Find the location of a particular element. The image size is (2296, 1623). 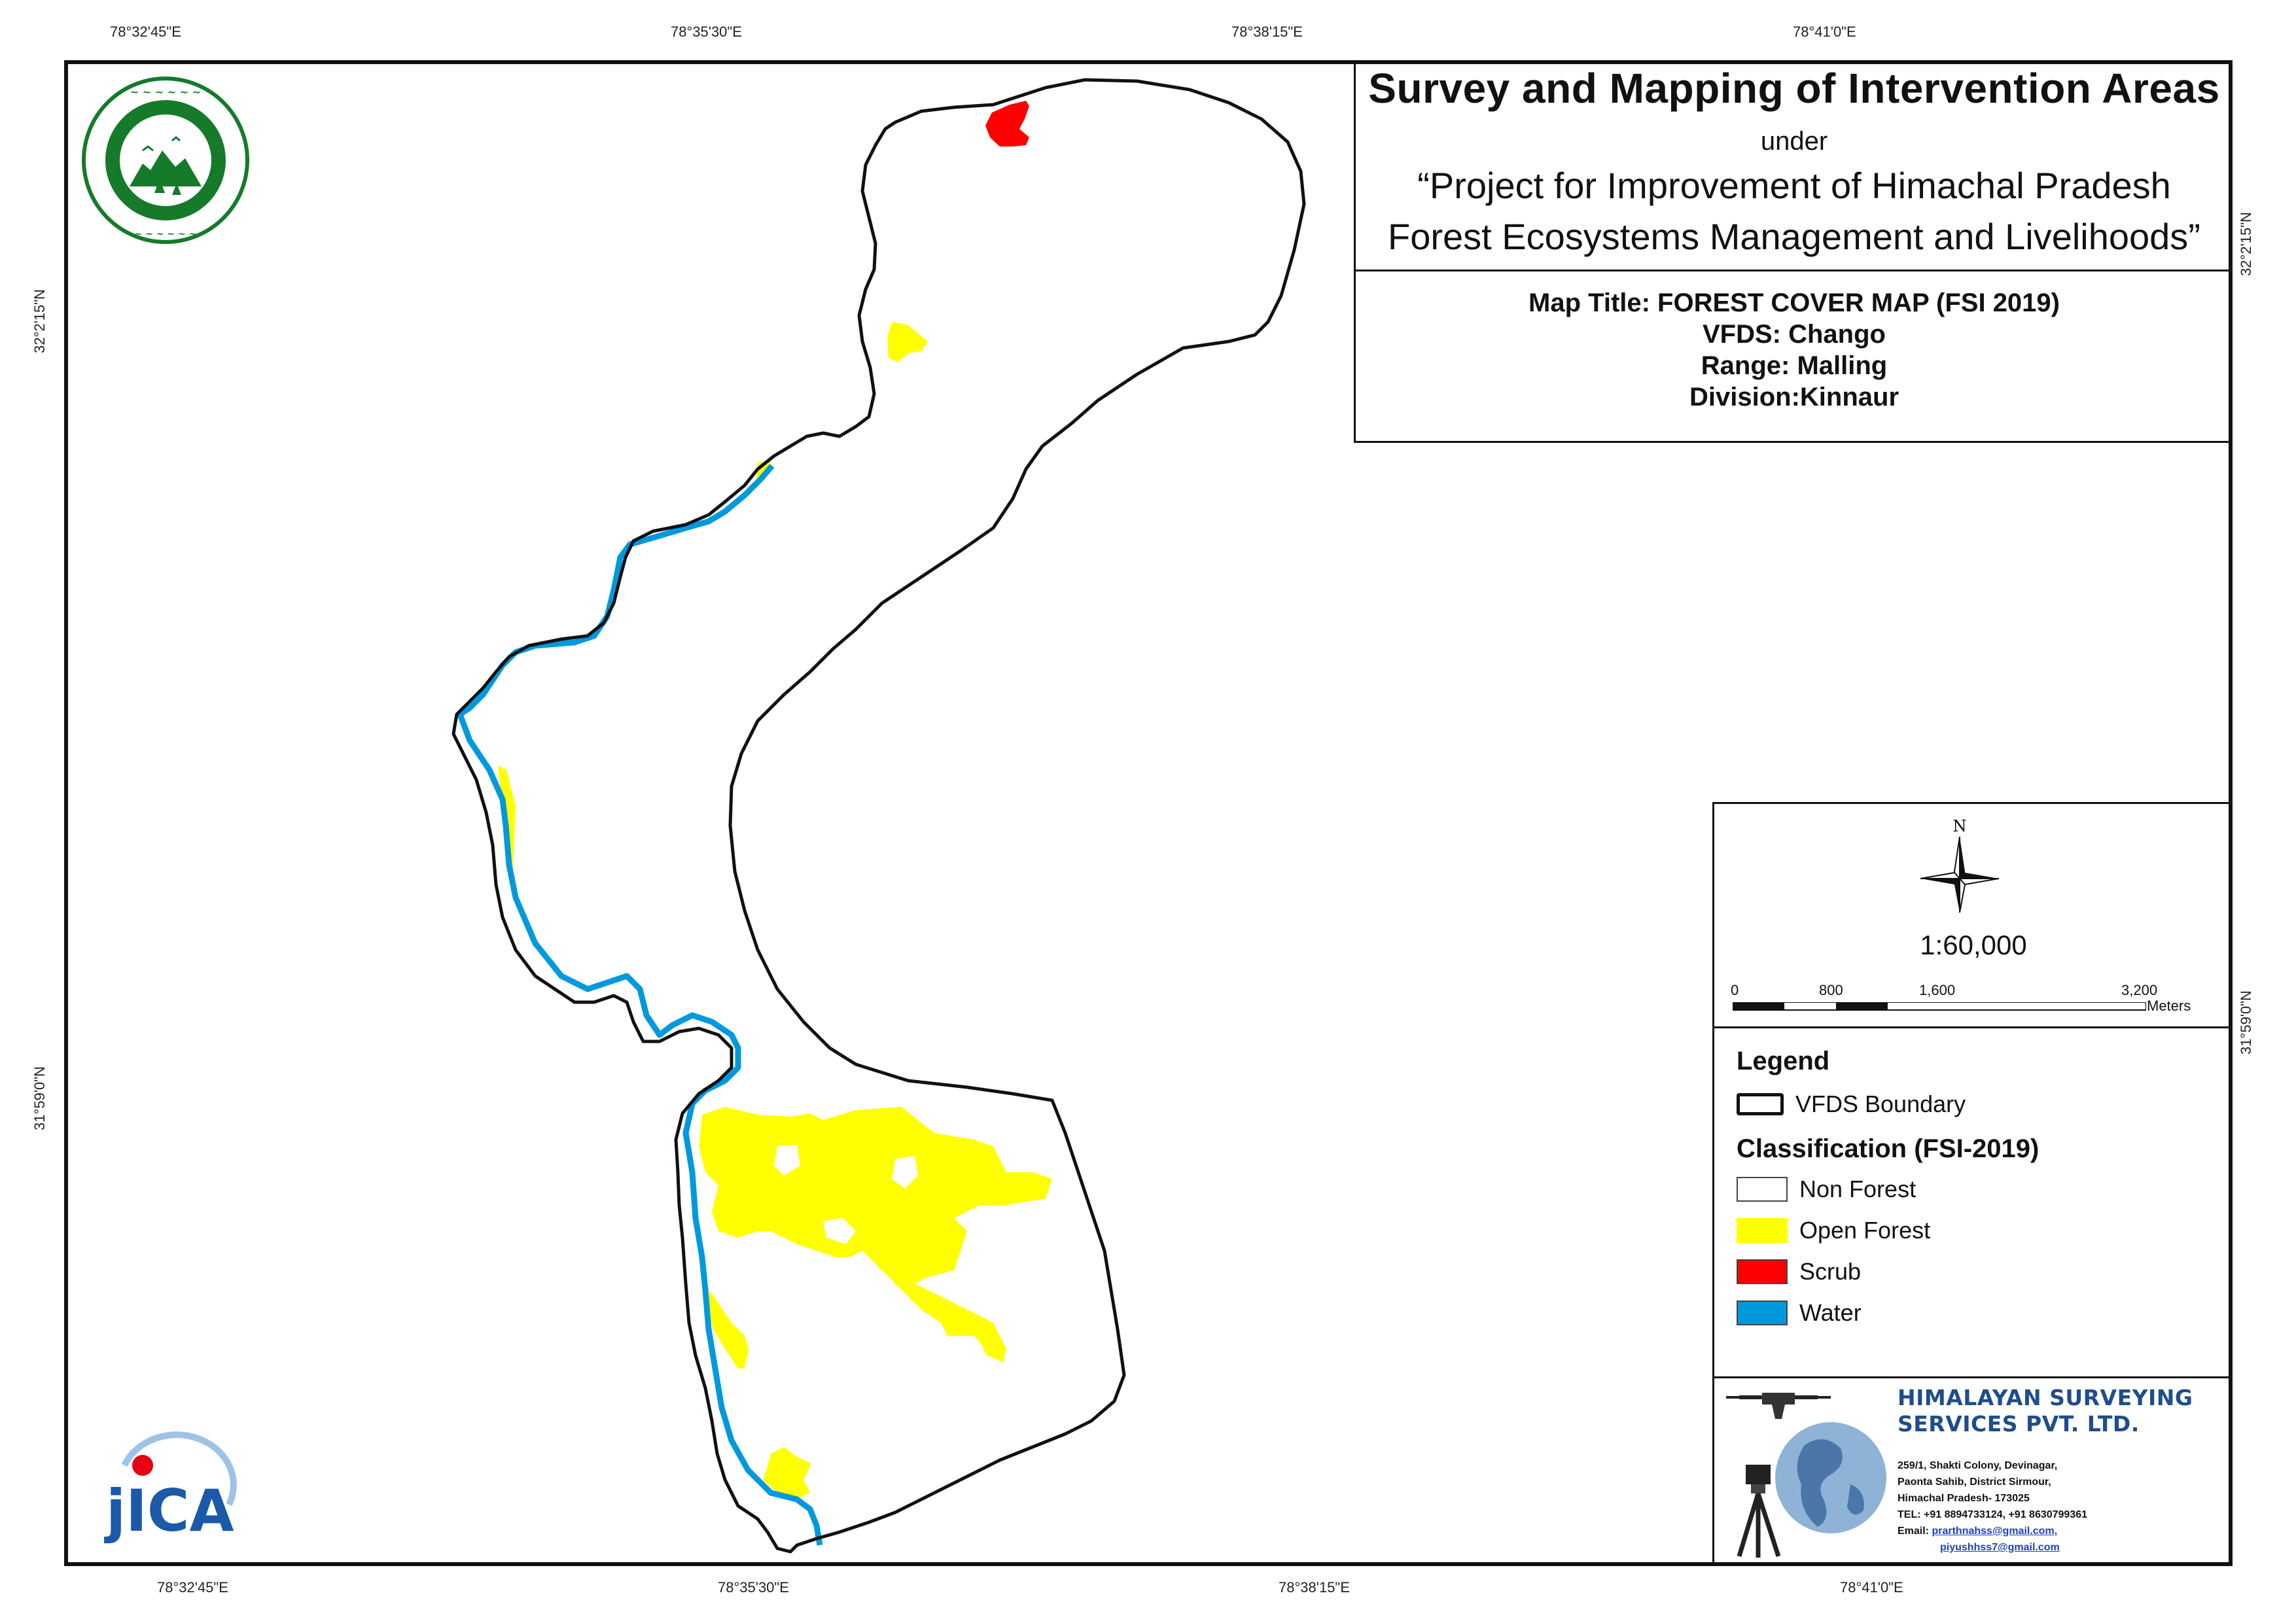

grid-label-top-2: 78°35'30"E is located at coordinates (706, 32).